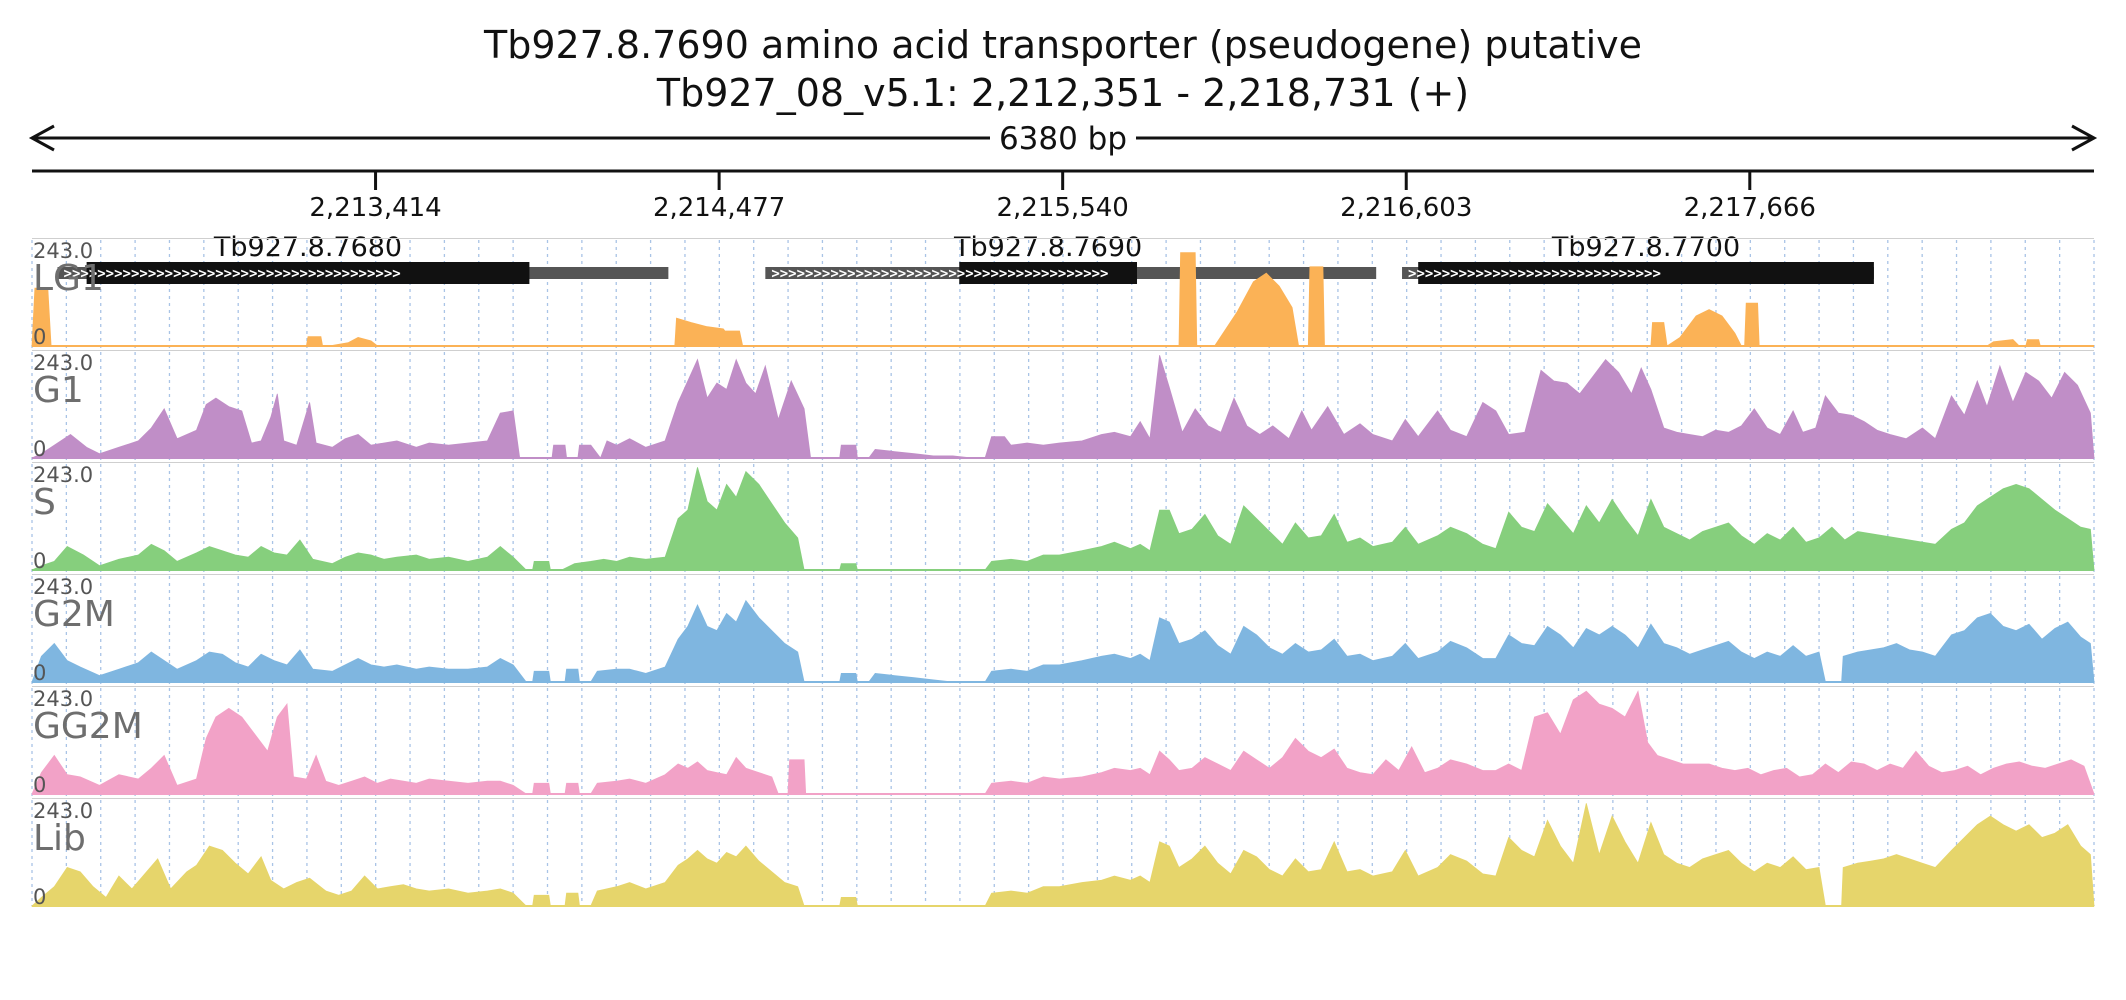  I want to click on track-s: 243.0S 0, so click(1063, 517).